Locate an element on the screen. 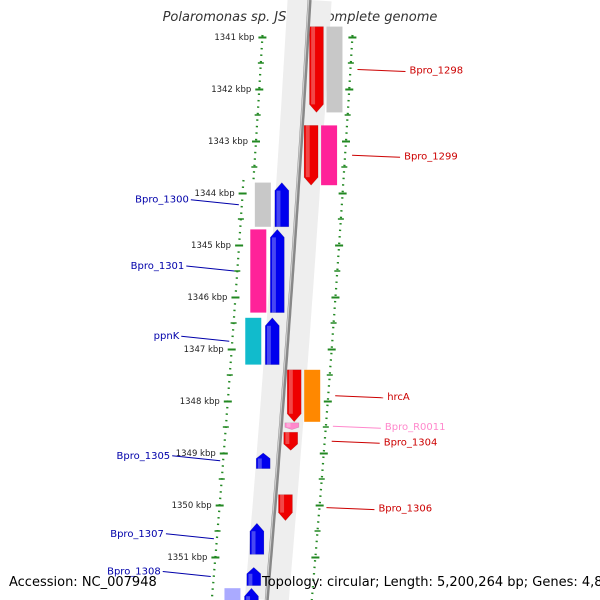 The image size is (600, 600). genome-backbone is located at coordinates (288, 300).